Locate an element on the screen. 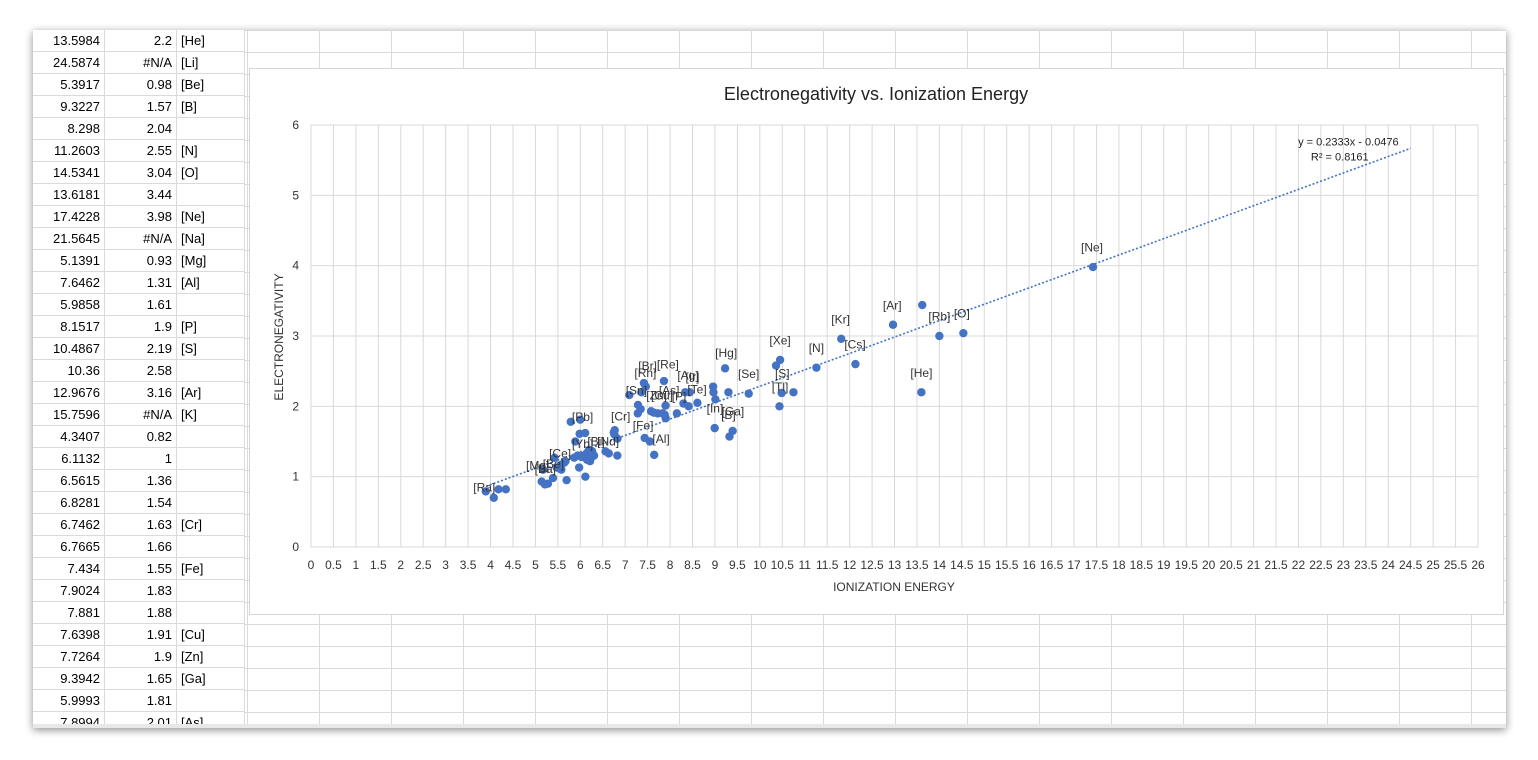 The height and width of the screenshot is (760, 1538). label-cell: [As] is located at coordinates (210, 719).